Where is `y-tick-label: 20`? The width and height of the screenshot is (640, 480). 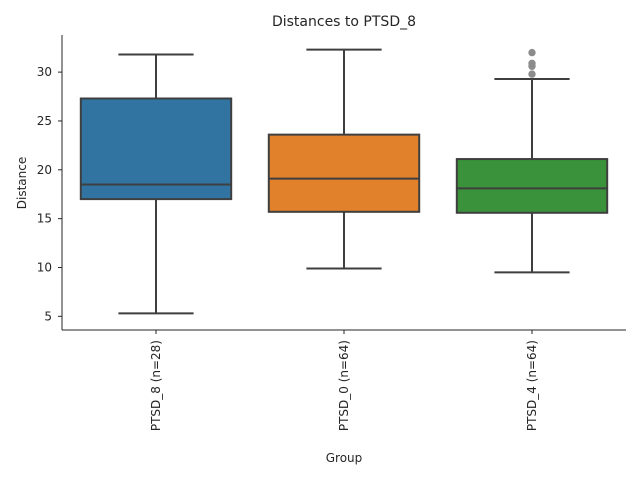
y-tick-label: 20 is located at coordinates (44, 170).